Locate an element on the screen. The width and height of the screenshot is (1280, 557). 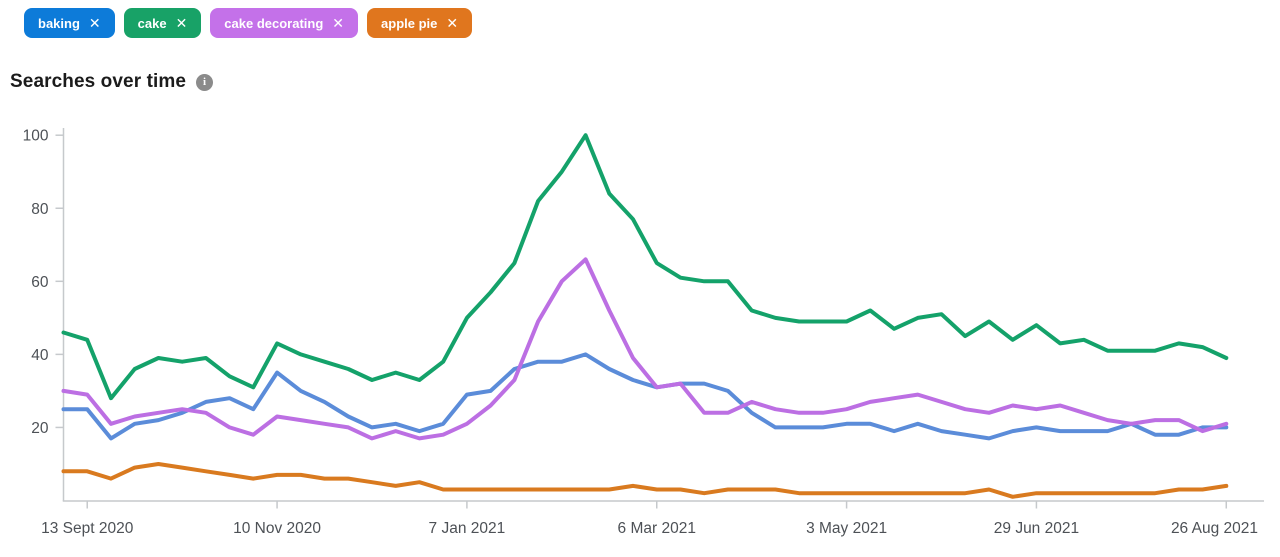
y-axis-tick-label: 100 is located at coordinates (36, 136).